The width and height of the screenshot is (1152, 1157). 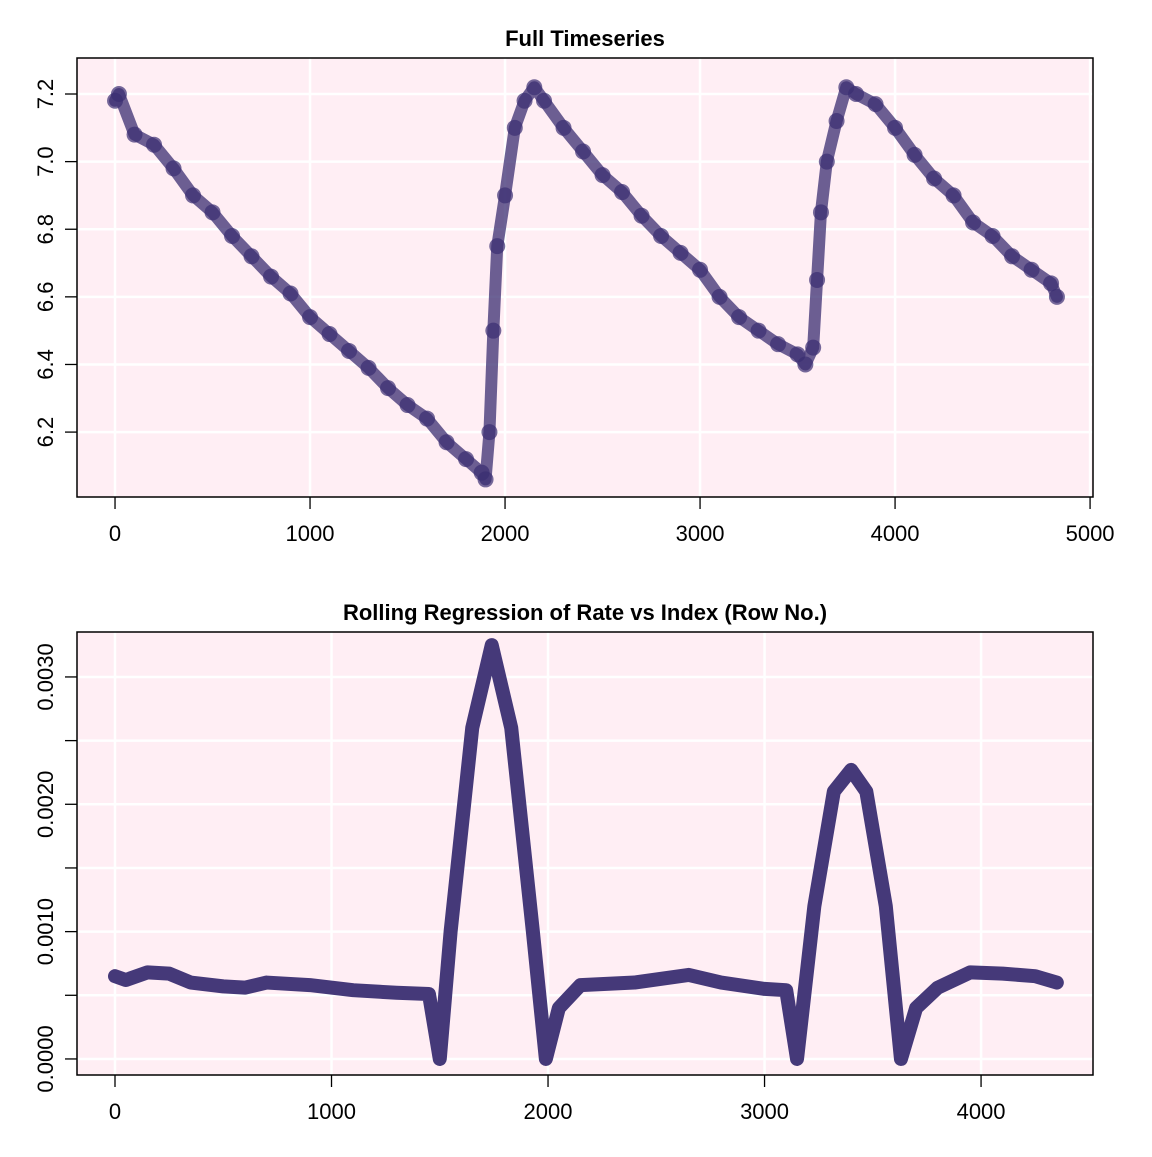 What do you see at coordinates (45, 676) in the screenshot?
I see `y-tick-label: 0.0030` at bounding box center [45, 676].